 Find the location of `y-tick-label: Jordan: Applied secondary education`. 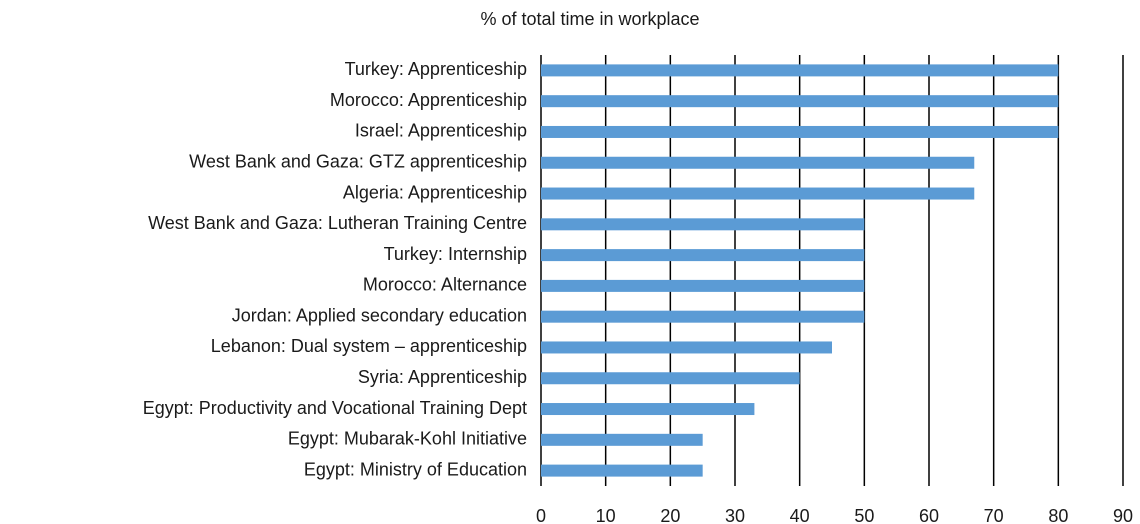

y-tick-label: Jordan: Applied secondary education is located at coordinates (379, 315).